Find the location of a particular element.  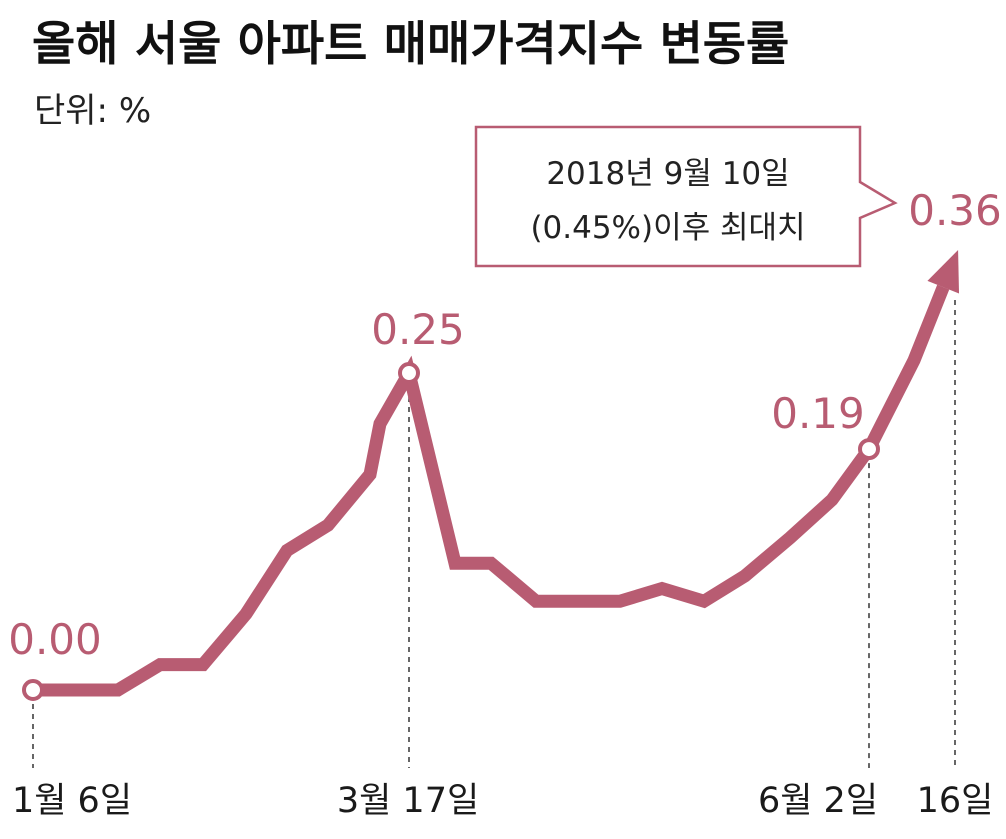

chart-title: 올해 서울 아파트 매매가격지수 변동률 is located at coordinates (410, 44).